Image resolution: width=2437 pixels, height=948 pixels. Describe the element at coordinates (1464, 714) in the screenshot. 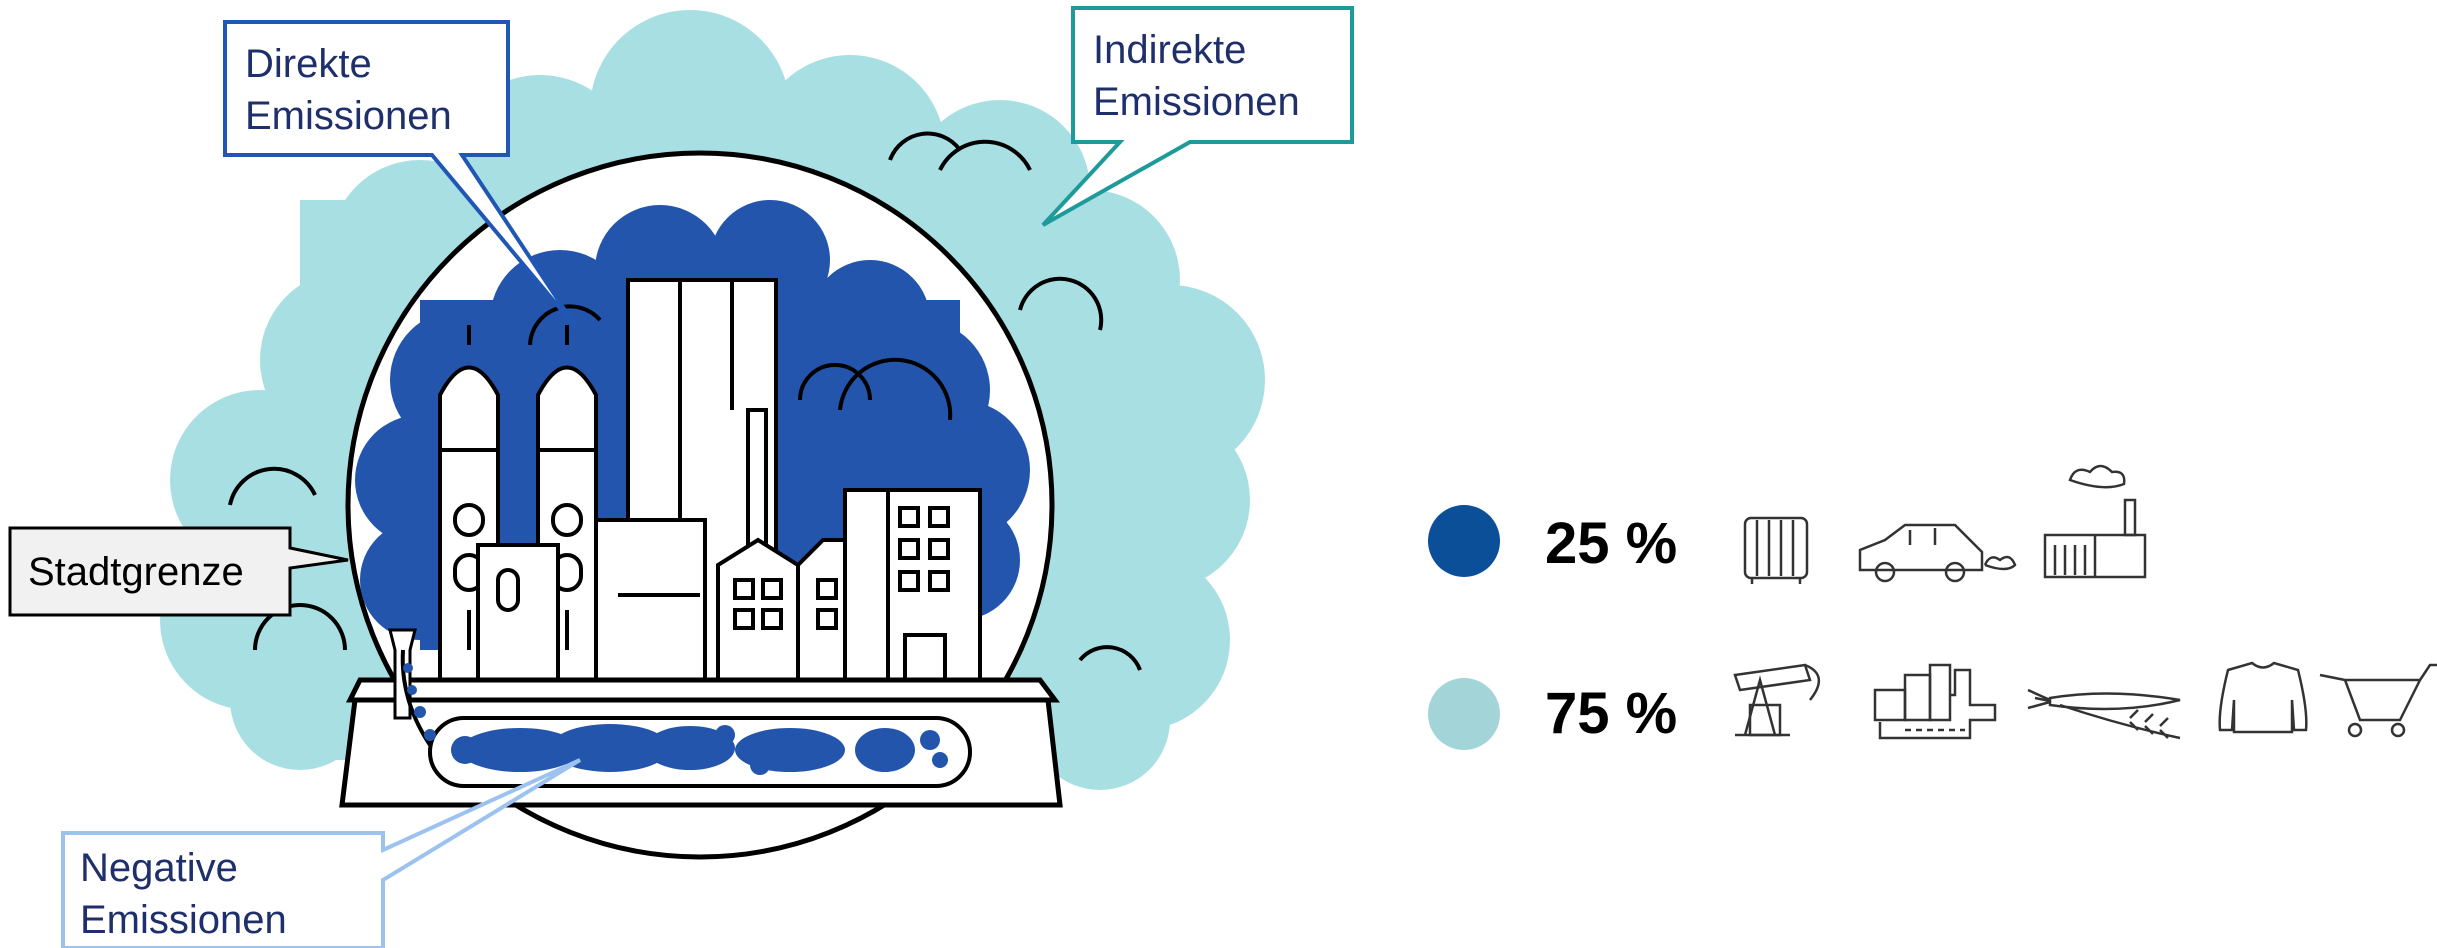

I see `indirect-share-dot` at that location.